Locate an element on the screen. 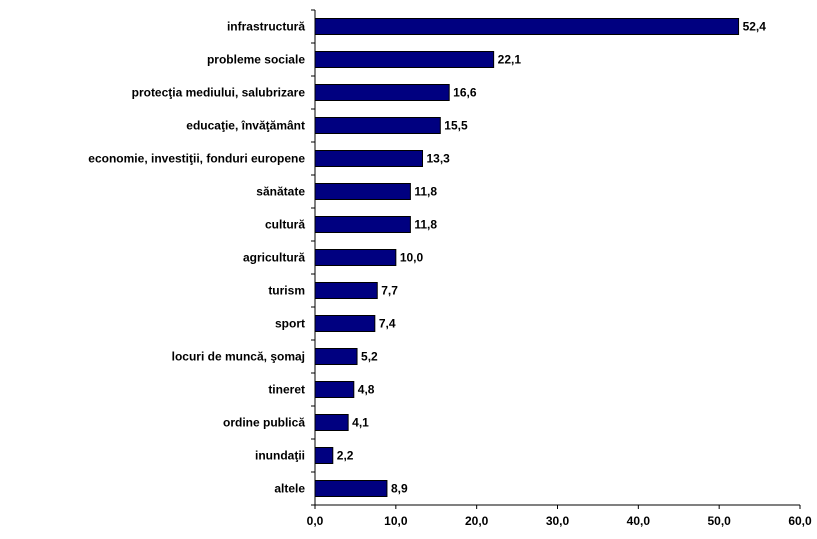 This screenshot has height=539, width=817. y-tick-label: protecţia mediului, salubrizare is located at coordinates (219, 93).